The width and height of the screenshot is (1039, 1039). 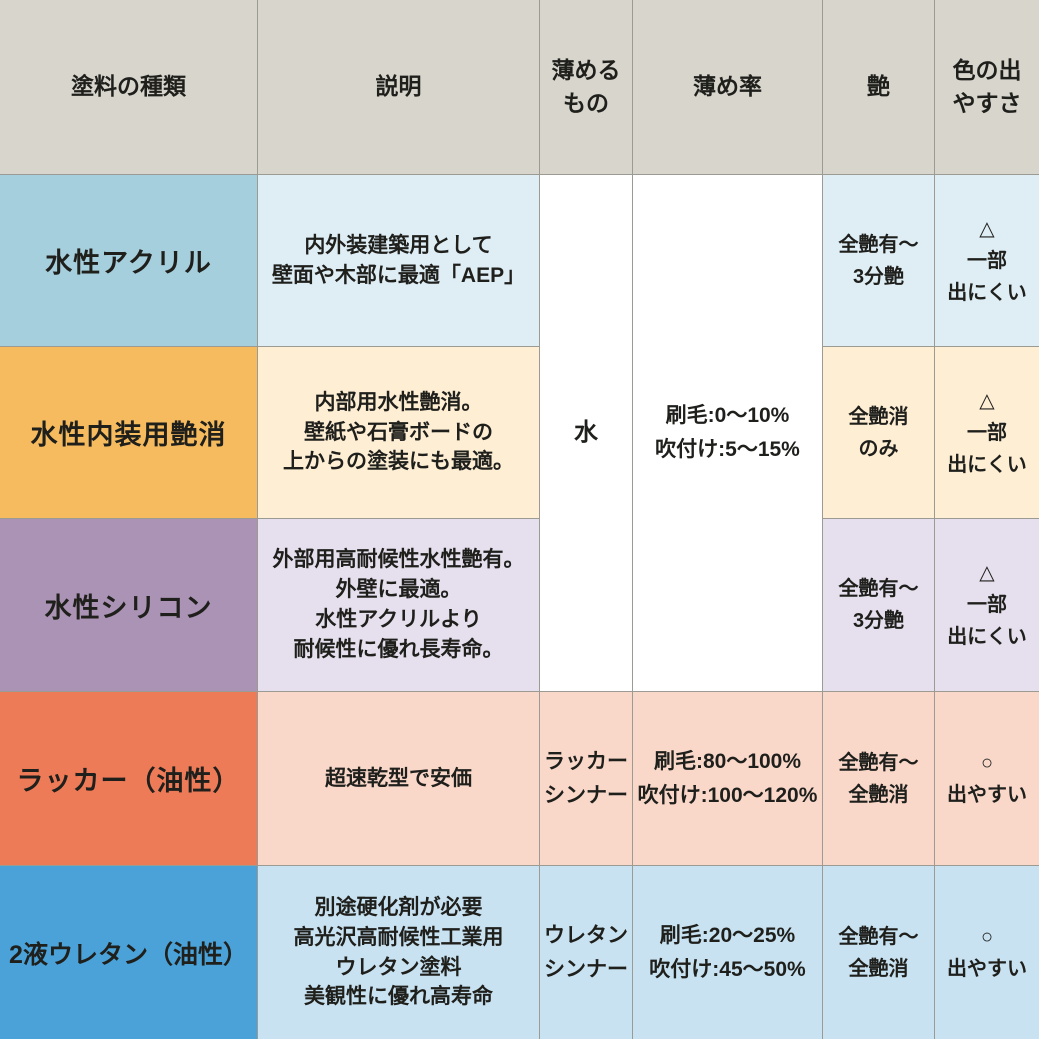 I want to click on paint-name-cell: 水性アクリル, so click(x=128, y=260).